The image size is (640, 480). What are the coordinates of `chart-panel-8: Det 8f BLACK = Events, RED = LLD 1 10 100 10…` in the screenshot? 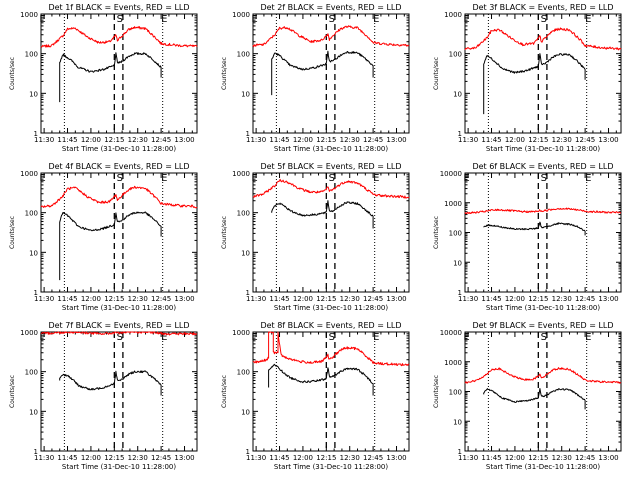 It's located at (315, 396).